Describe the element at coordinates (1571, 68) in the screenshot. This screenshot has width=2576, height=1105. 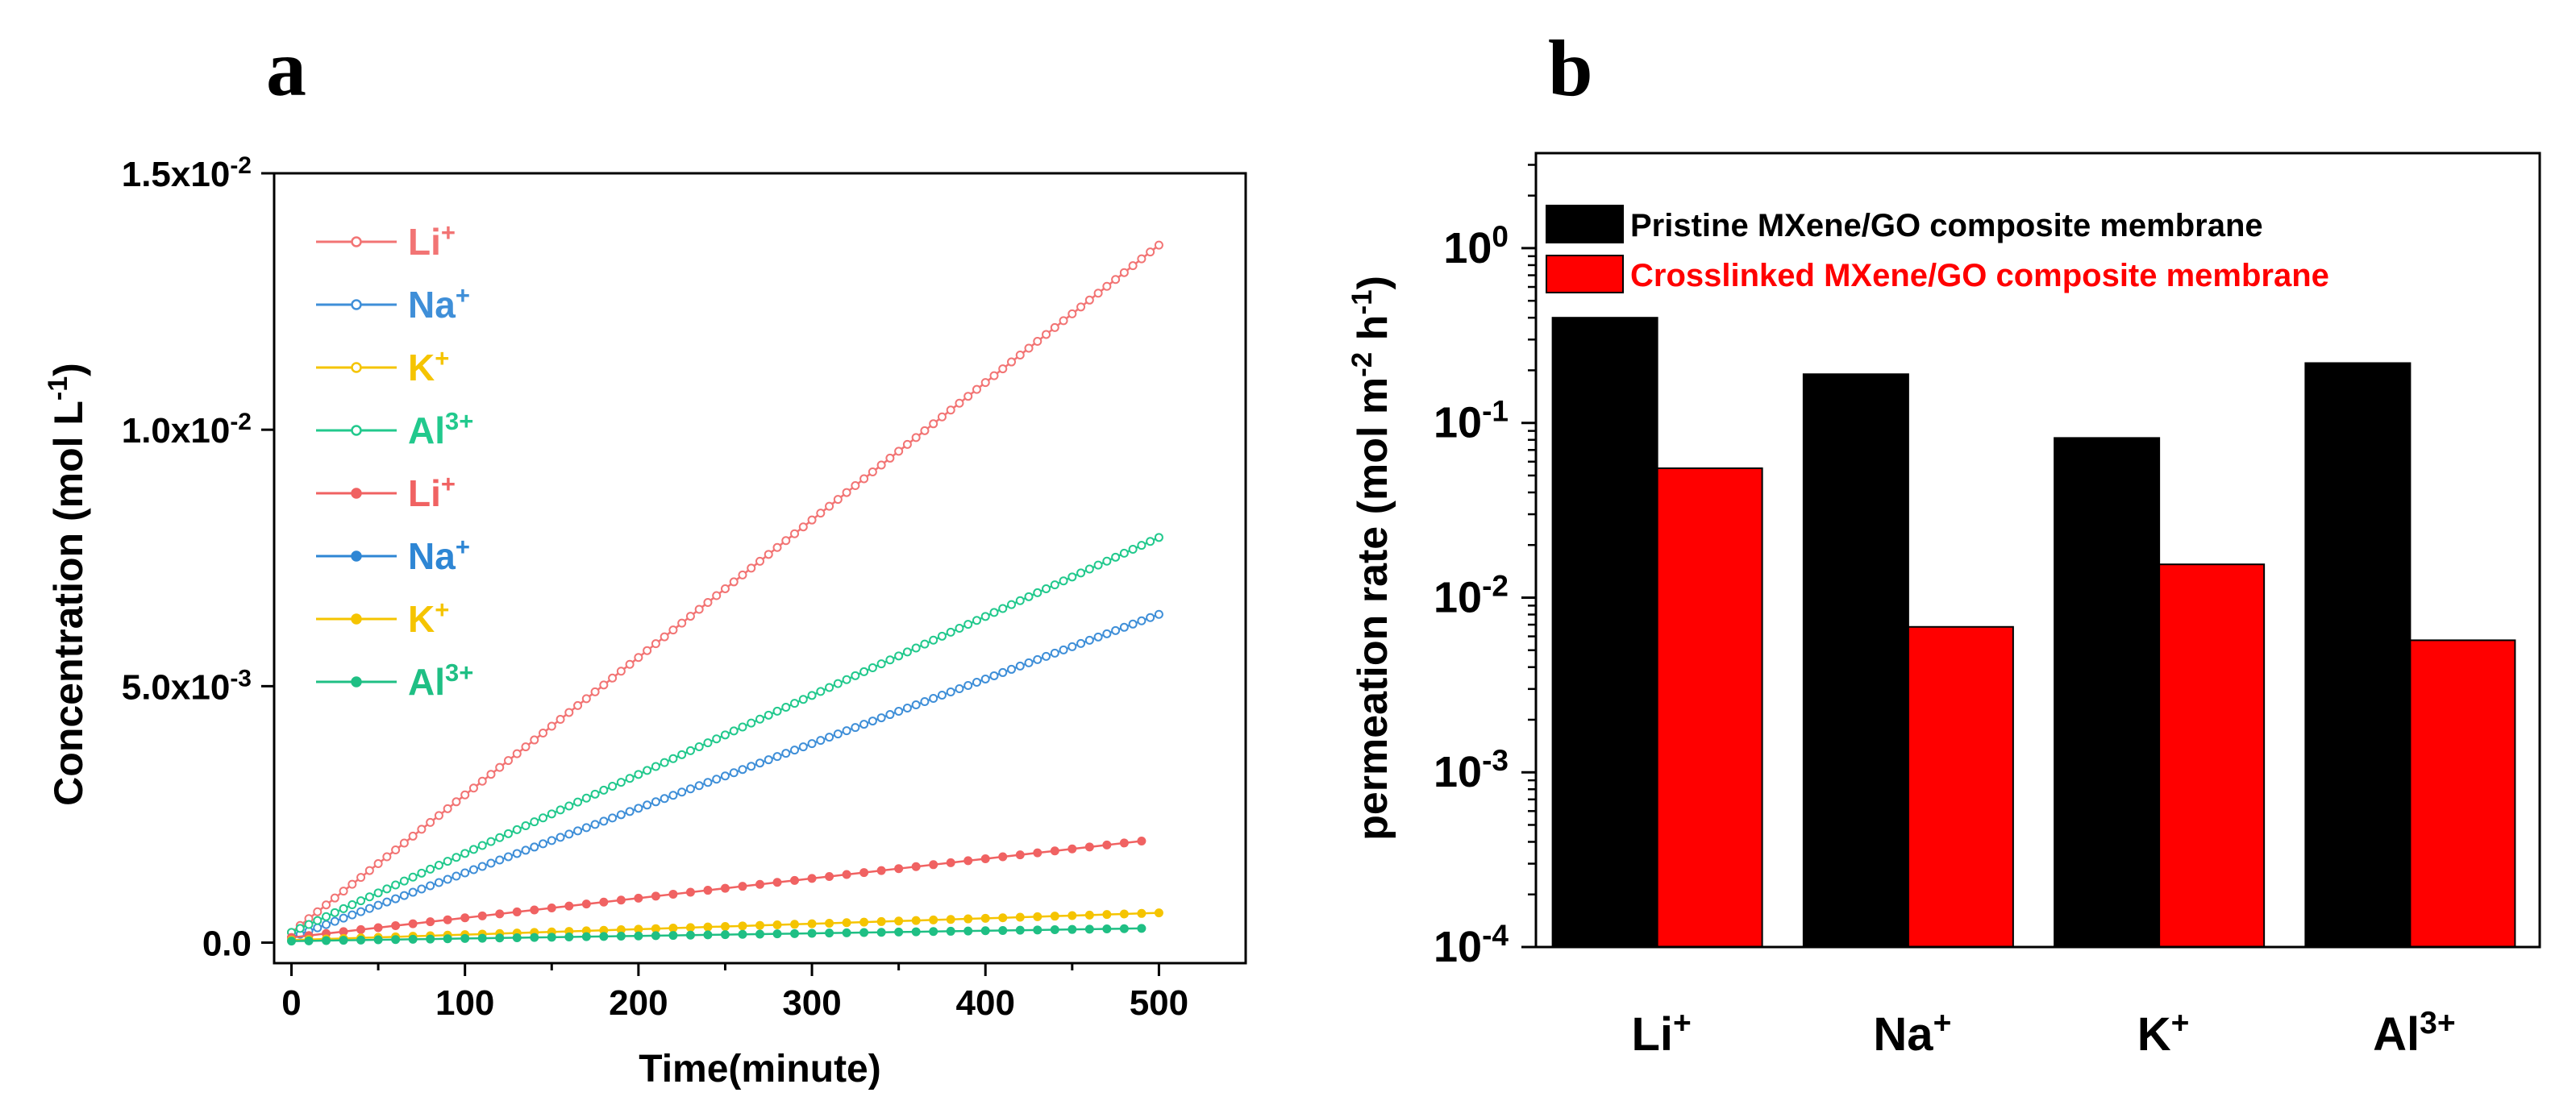
I see `panel-b-letter: b` at that location.